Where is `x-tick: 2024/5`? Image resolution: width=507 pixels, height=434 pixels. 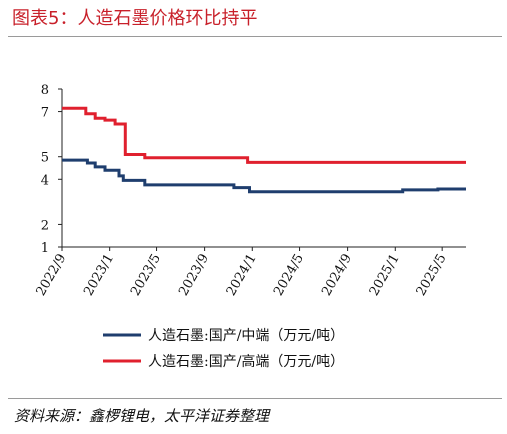
x-tick: 2024/5 is located at coordinates (289, 273).